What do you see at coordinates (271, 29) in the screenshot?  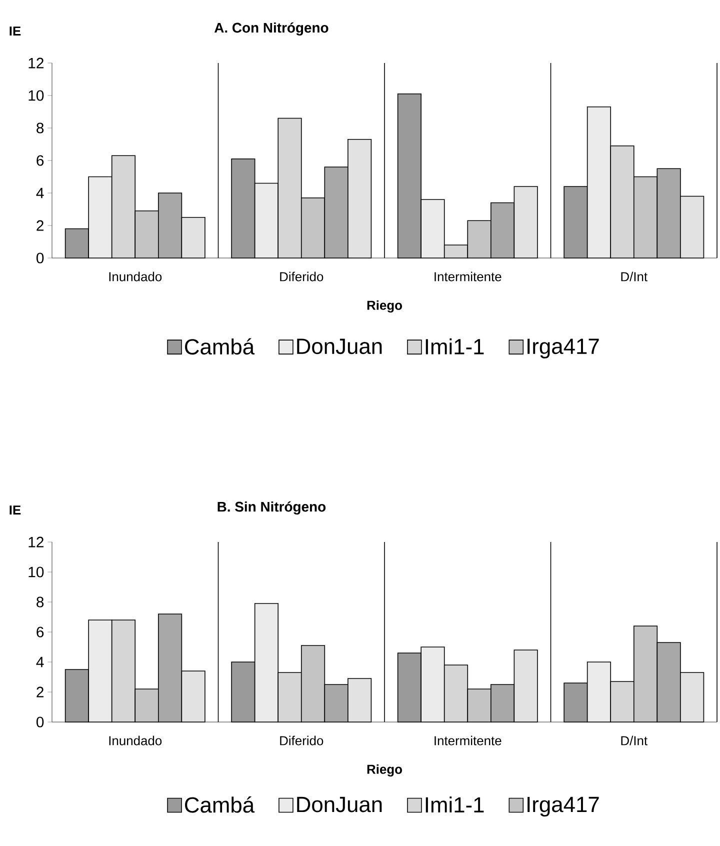 I see `chart-title: A. Con Nitrógeno` at bounding box center [271, 29].